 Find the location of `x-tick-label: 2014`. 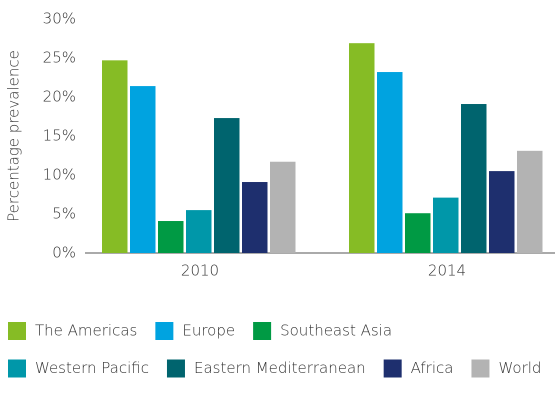

x-tick-label: 2014 is located at coordinates (447, 271).